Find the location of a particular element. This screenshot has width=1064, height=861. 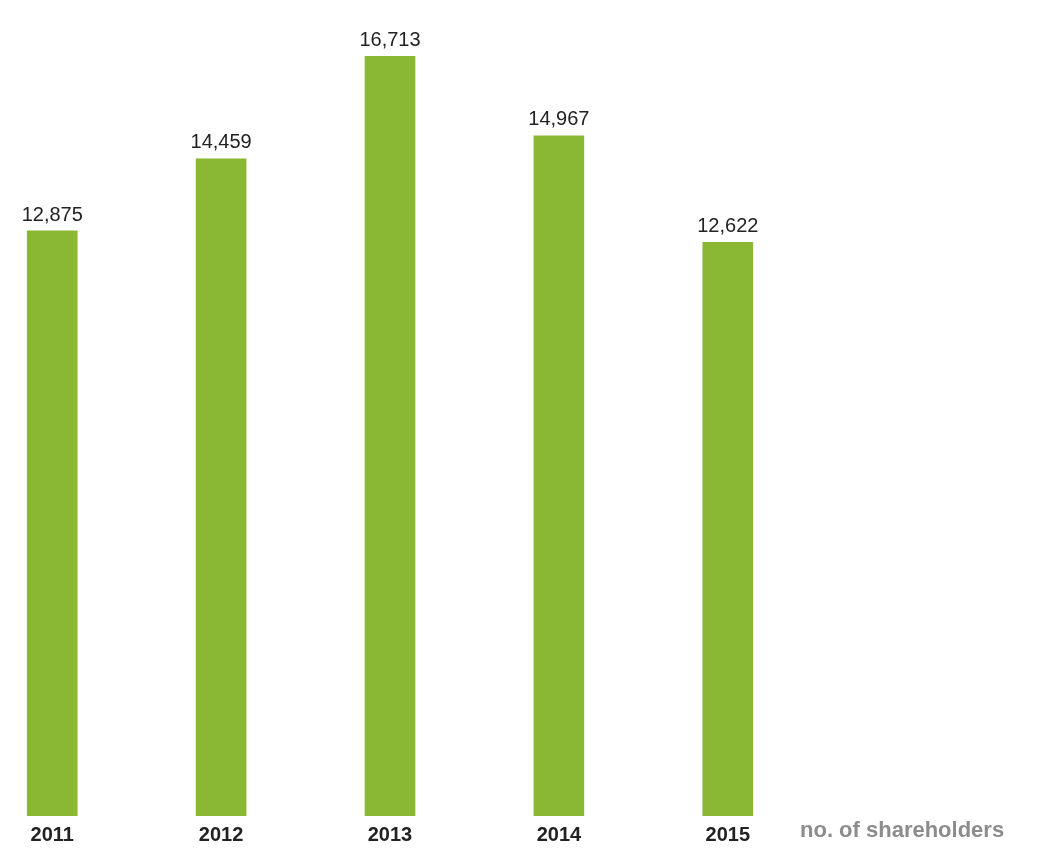

data-label: 12,622 is located at coordinates (728, 225).